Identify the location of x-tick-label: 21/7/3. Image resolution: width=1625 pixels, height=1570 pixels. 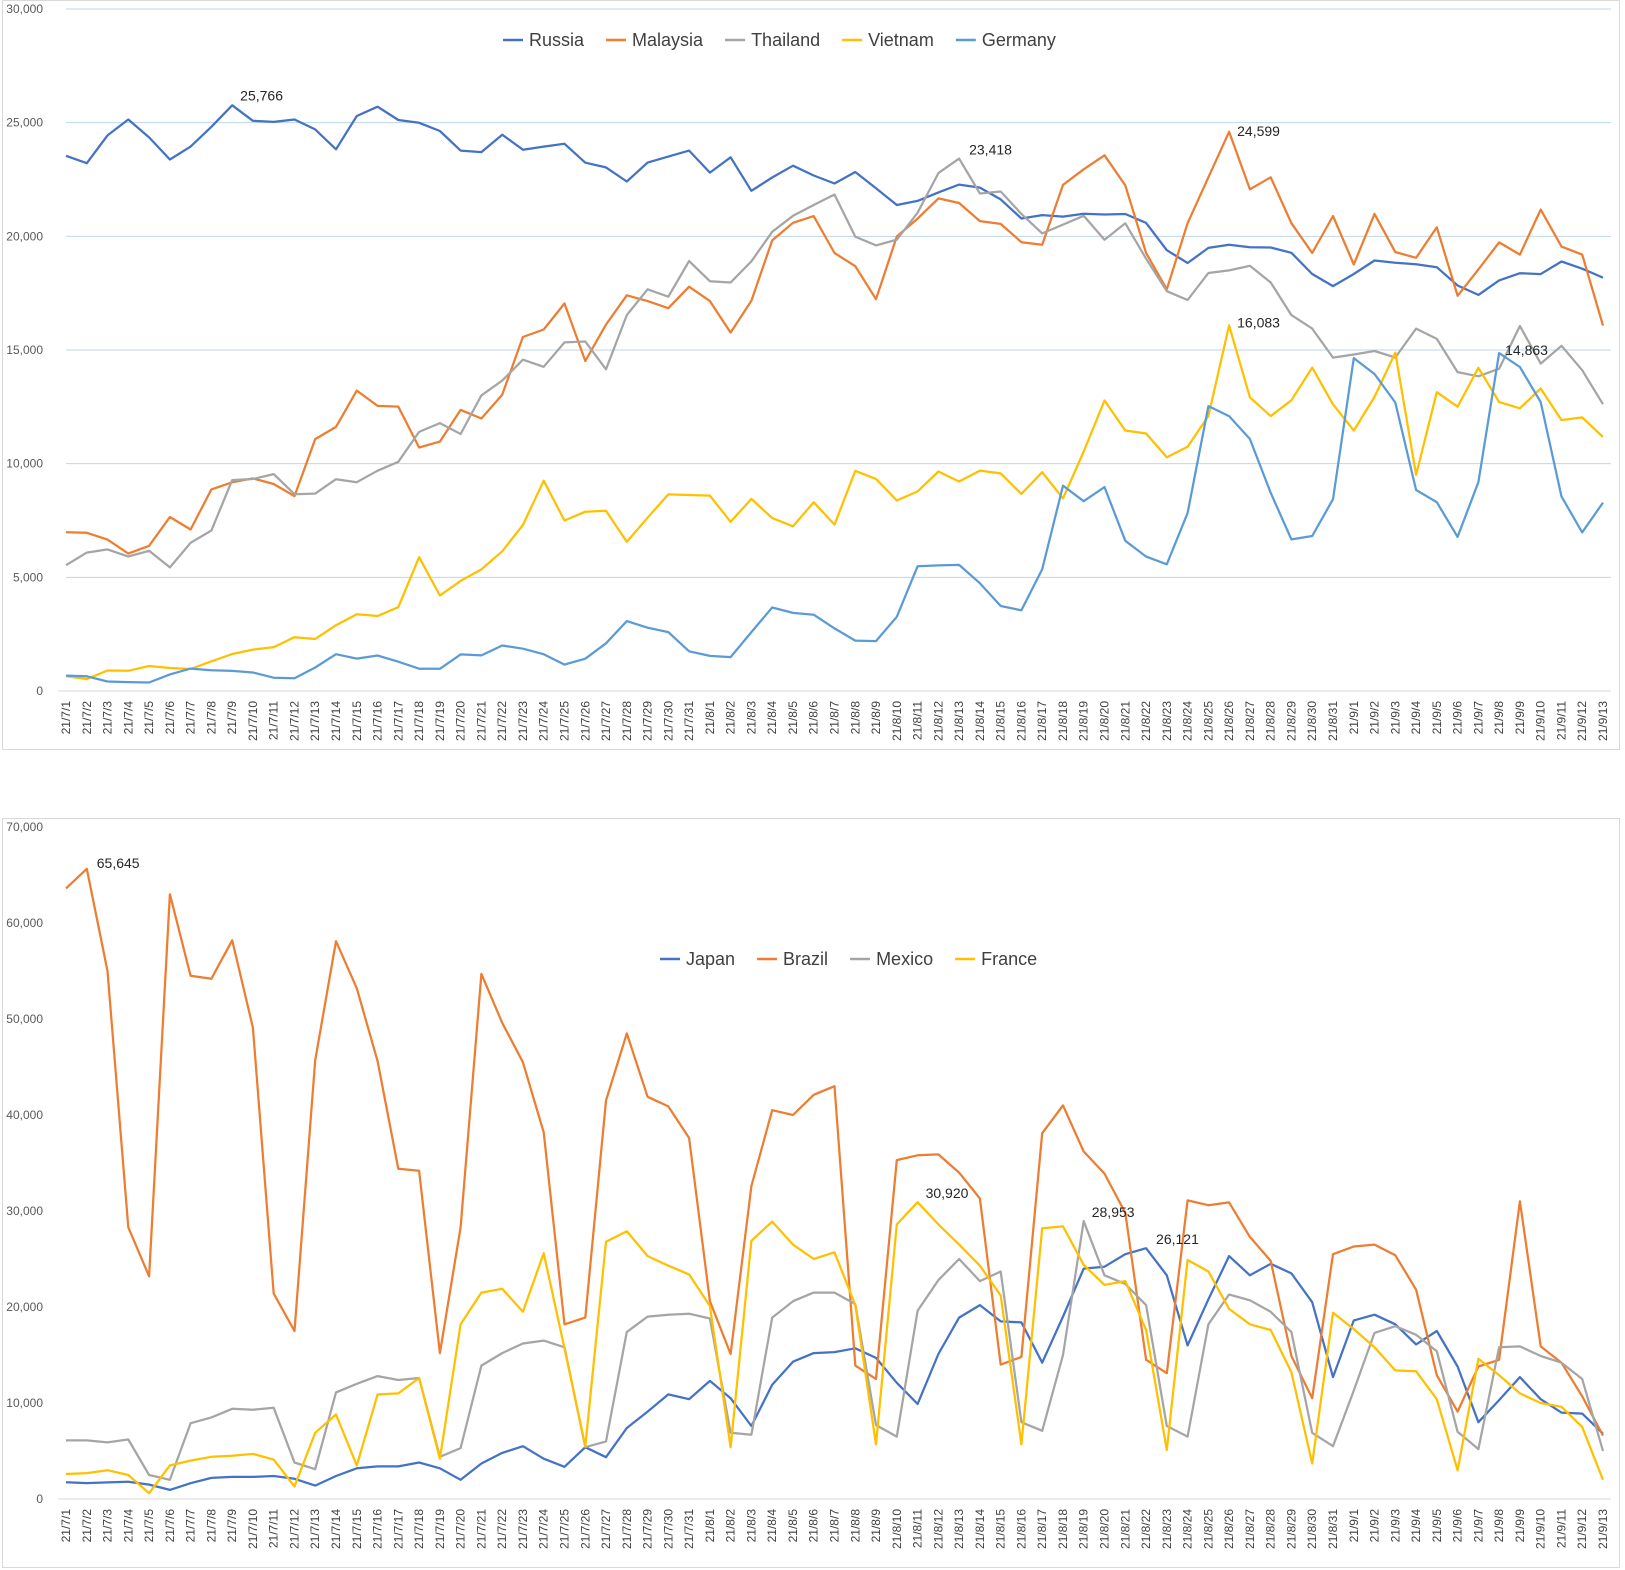
(108, 718).